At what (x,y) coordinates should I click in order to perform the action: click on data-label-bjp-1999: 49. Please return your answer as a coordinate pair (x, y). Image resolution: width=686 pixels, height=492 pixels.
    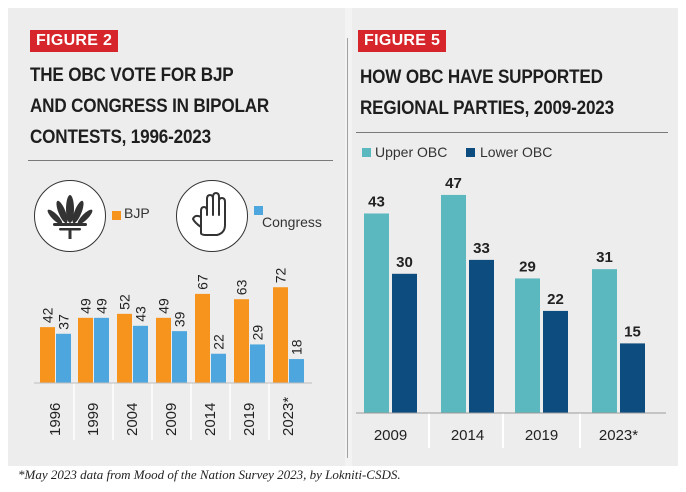
    Looking at the image, I should click on (86, 306).